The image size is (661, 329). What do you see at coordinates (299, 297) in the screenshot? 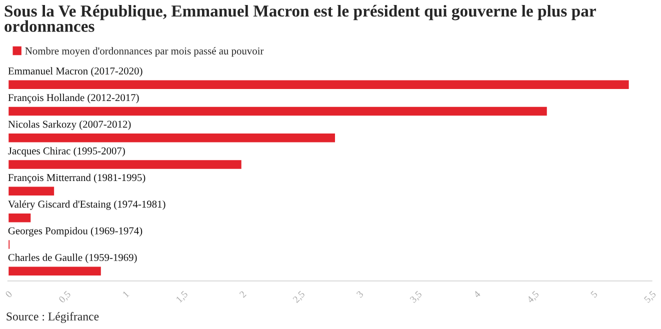
I see `x-tick-label: 2,5` at bounding box center [299, 297].